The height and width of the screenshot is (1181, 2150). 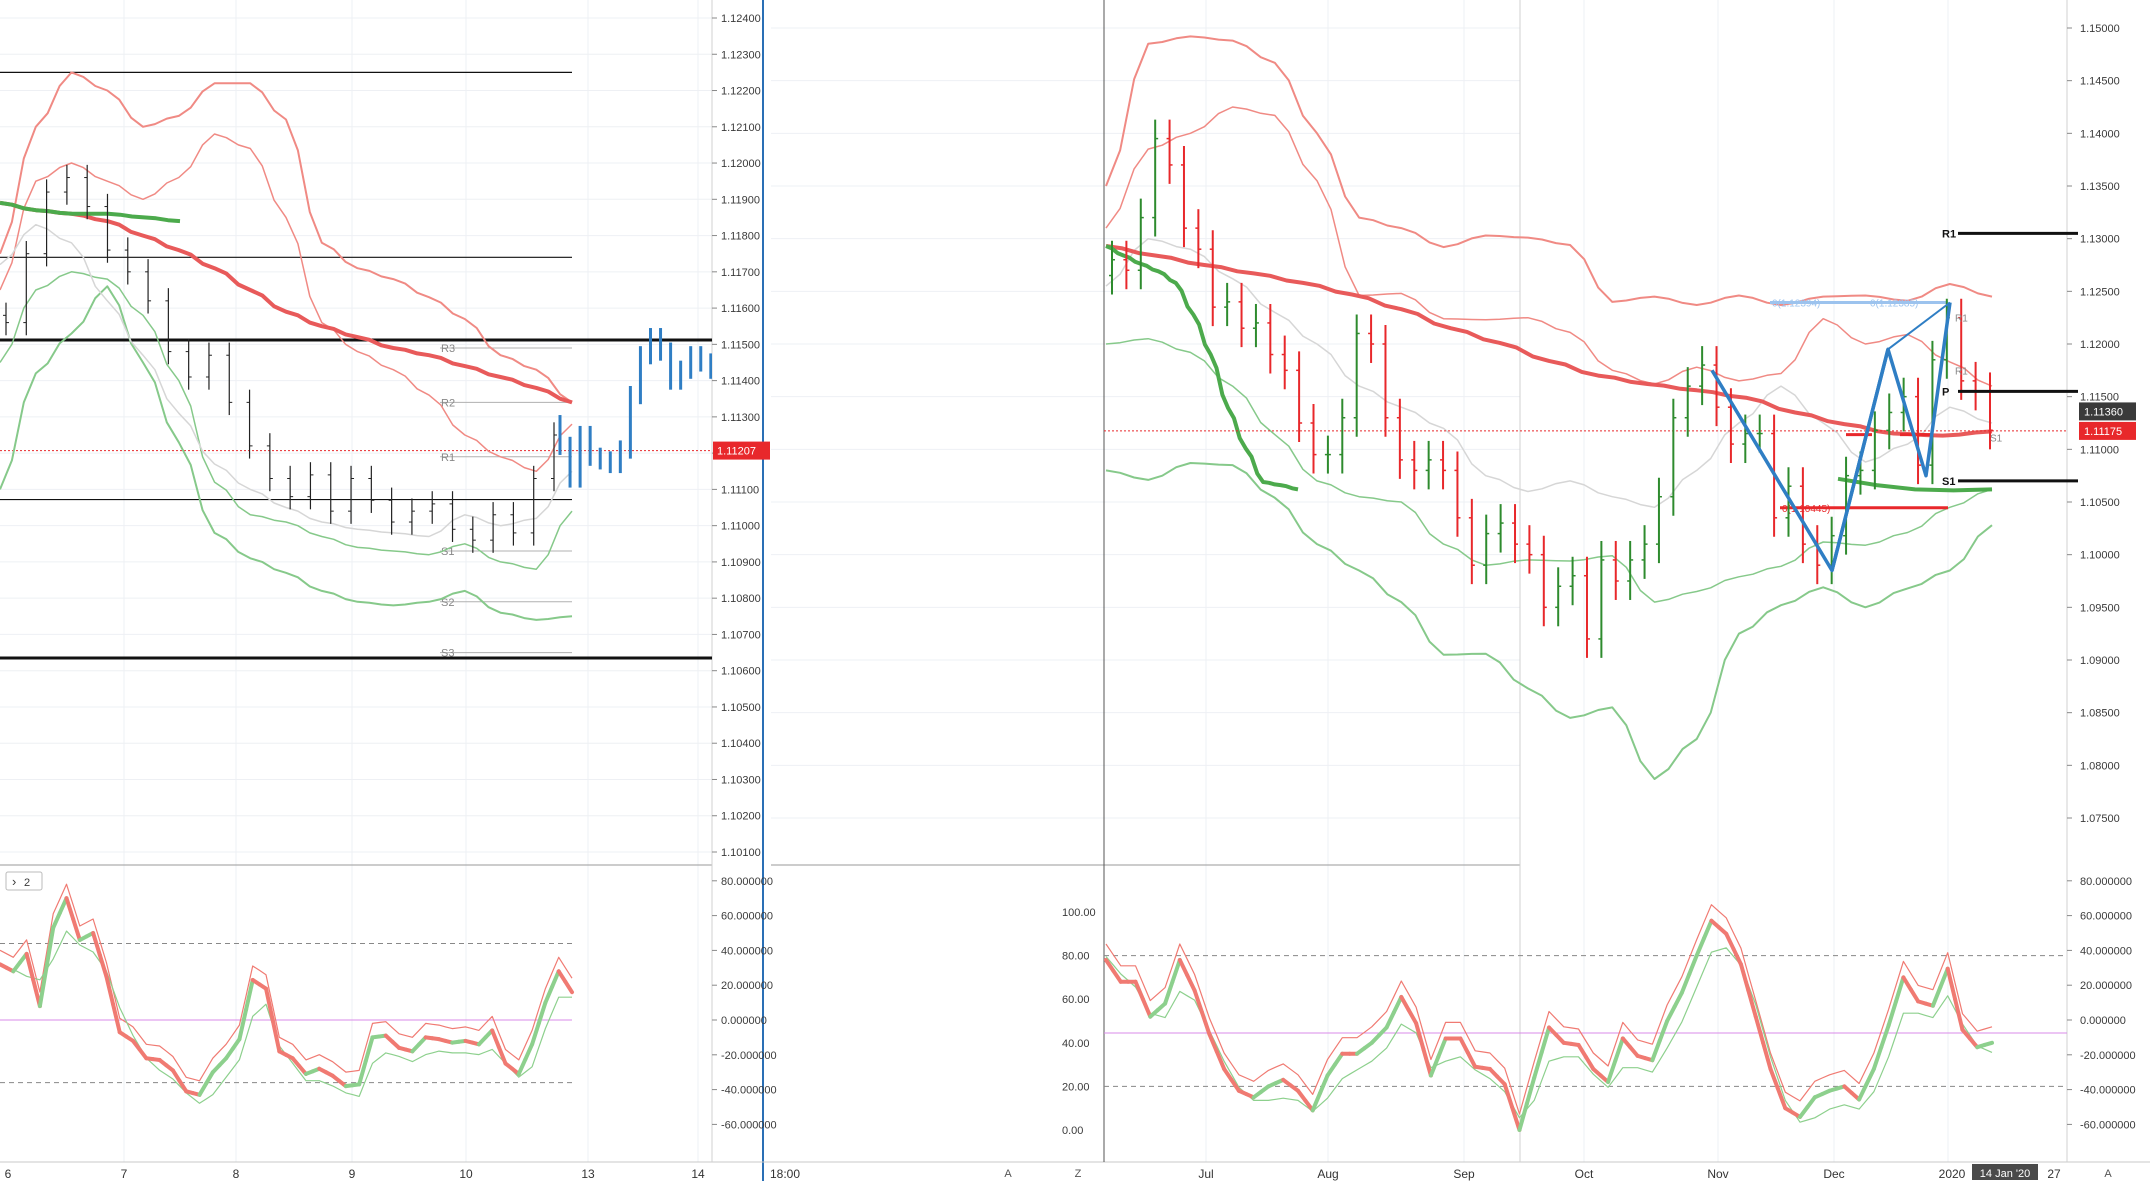 I want to click on right-band-upper-inner, so click(x=1549, y=246).